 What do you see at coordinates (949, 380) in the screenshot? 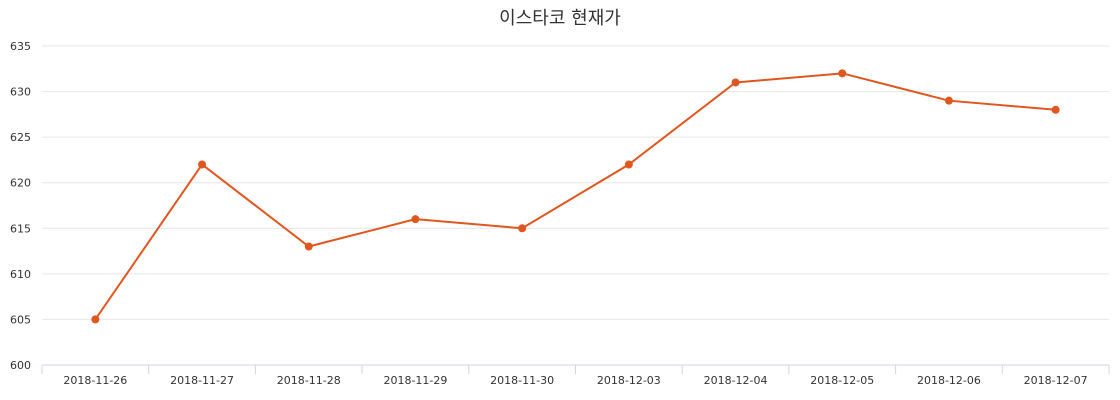
I see `x-tick-label: 2018-12-06` at bounding box center [949, 380].